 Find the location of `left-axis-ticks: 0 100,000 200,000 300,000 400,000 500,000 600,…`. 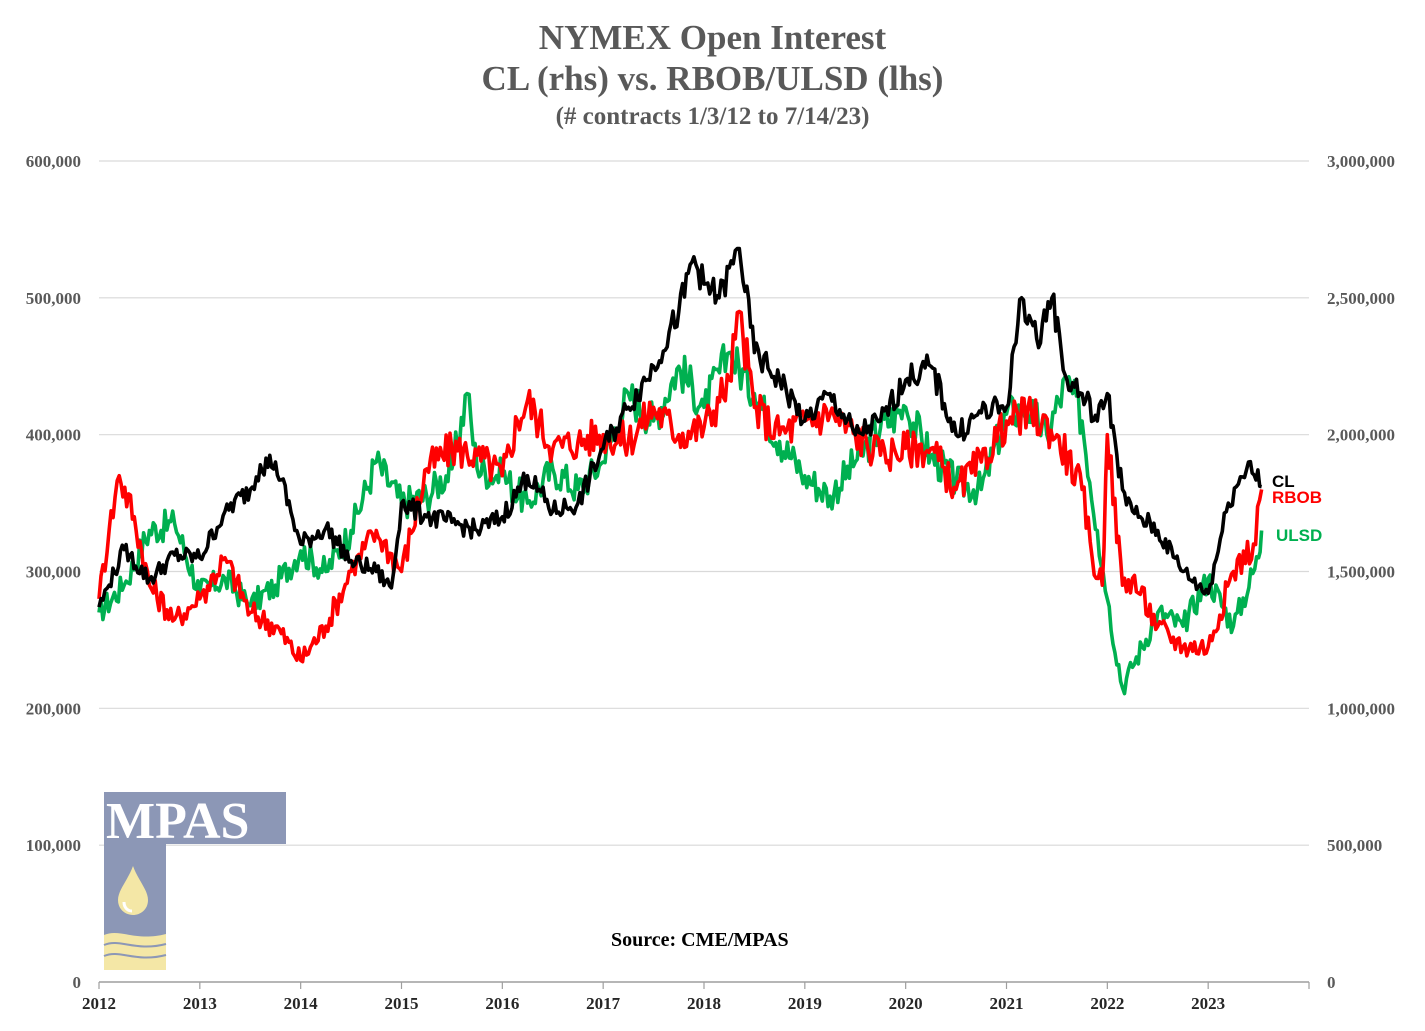

left-axis-ticks: 0 100,000 200,000 300,000 400,000 500,000 600,… is located at coordinates (53, 572).